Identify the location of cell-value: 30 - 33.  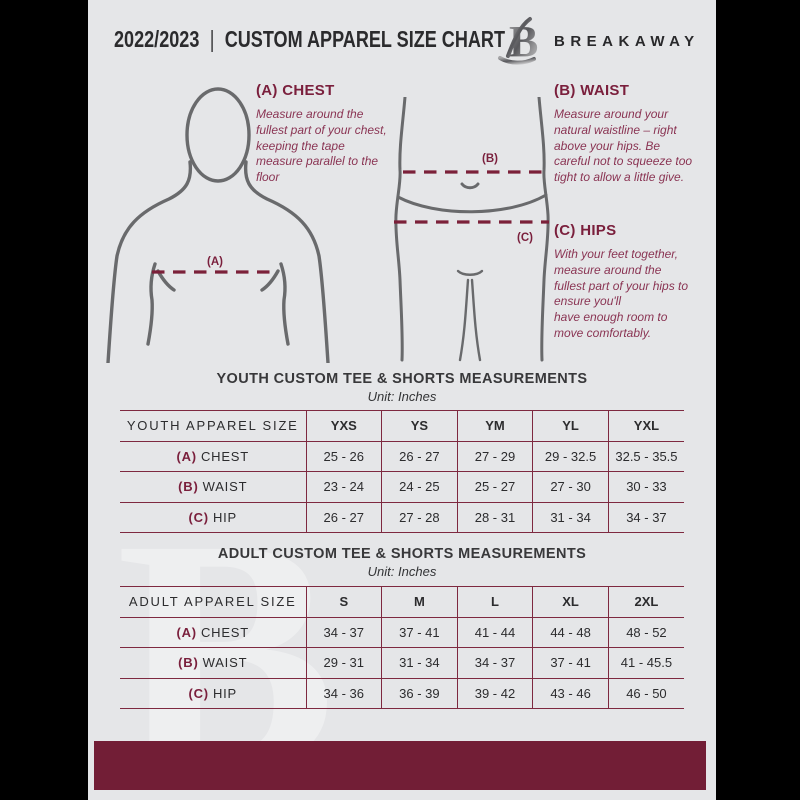
(645, 486).